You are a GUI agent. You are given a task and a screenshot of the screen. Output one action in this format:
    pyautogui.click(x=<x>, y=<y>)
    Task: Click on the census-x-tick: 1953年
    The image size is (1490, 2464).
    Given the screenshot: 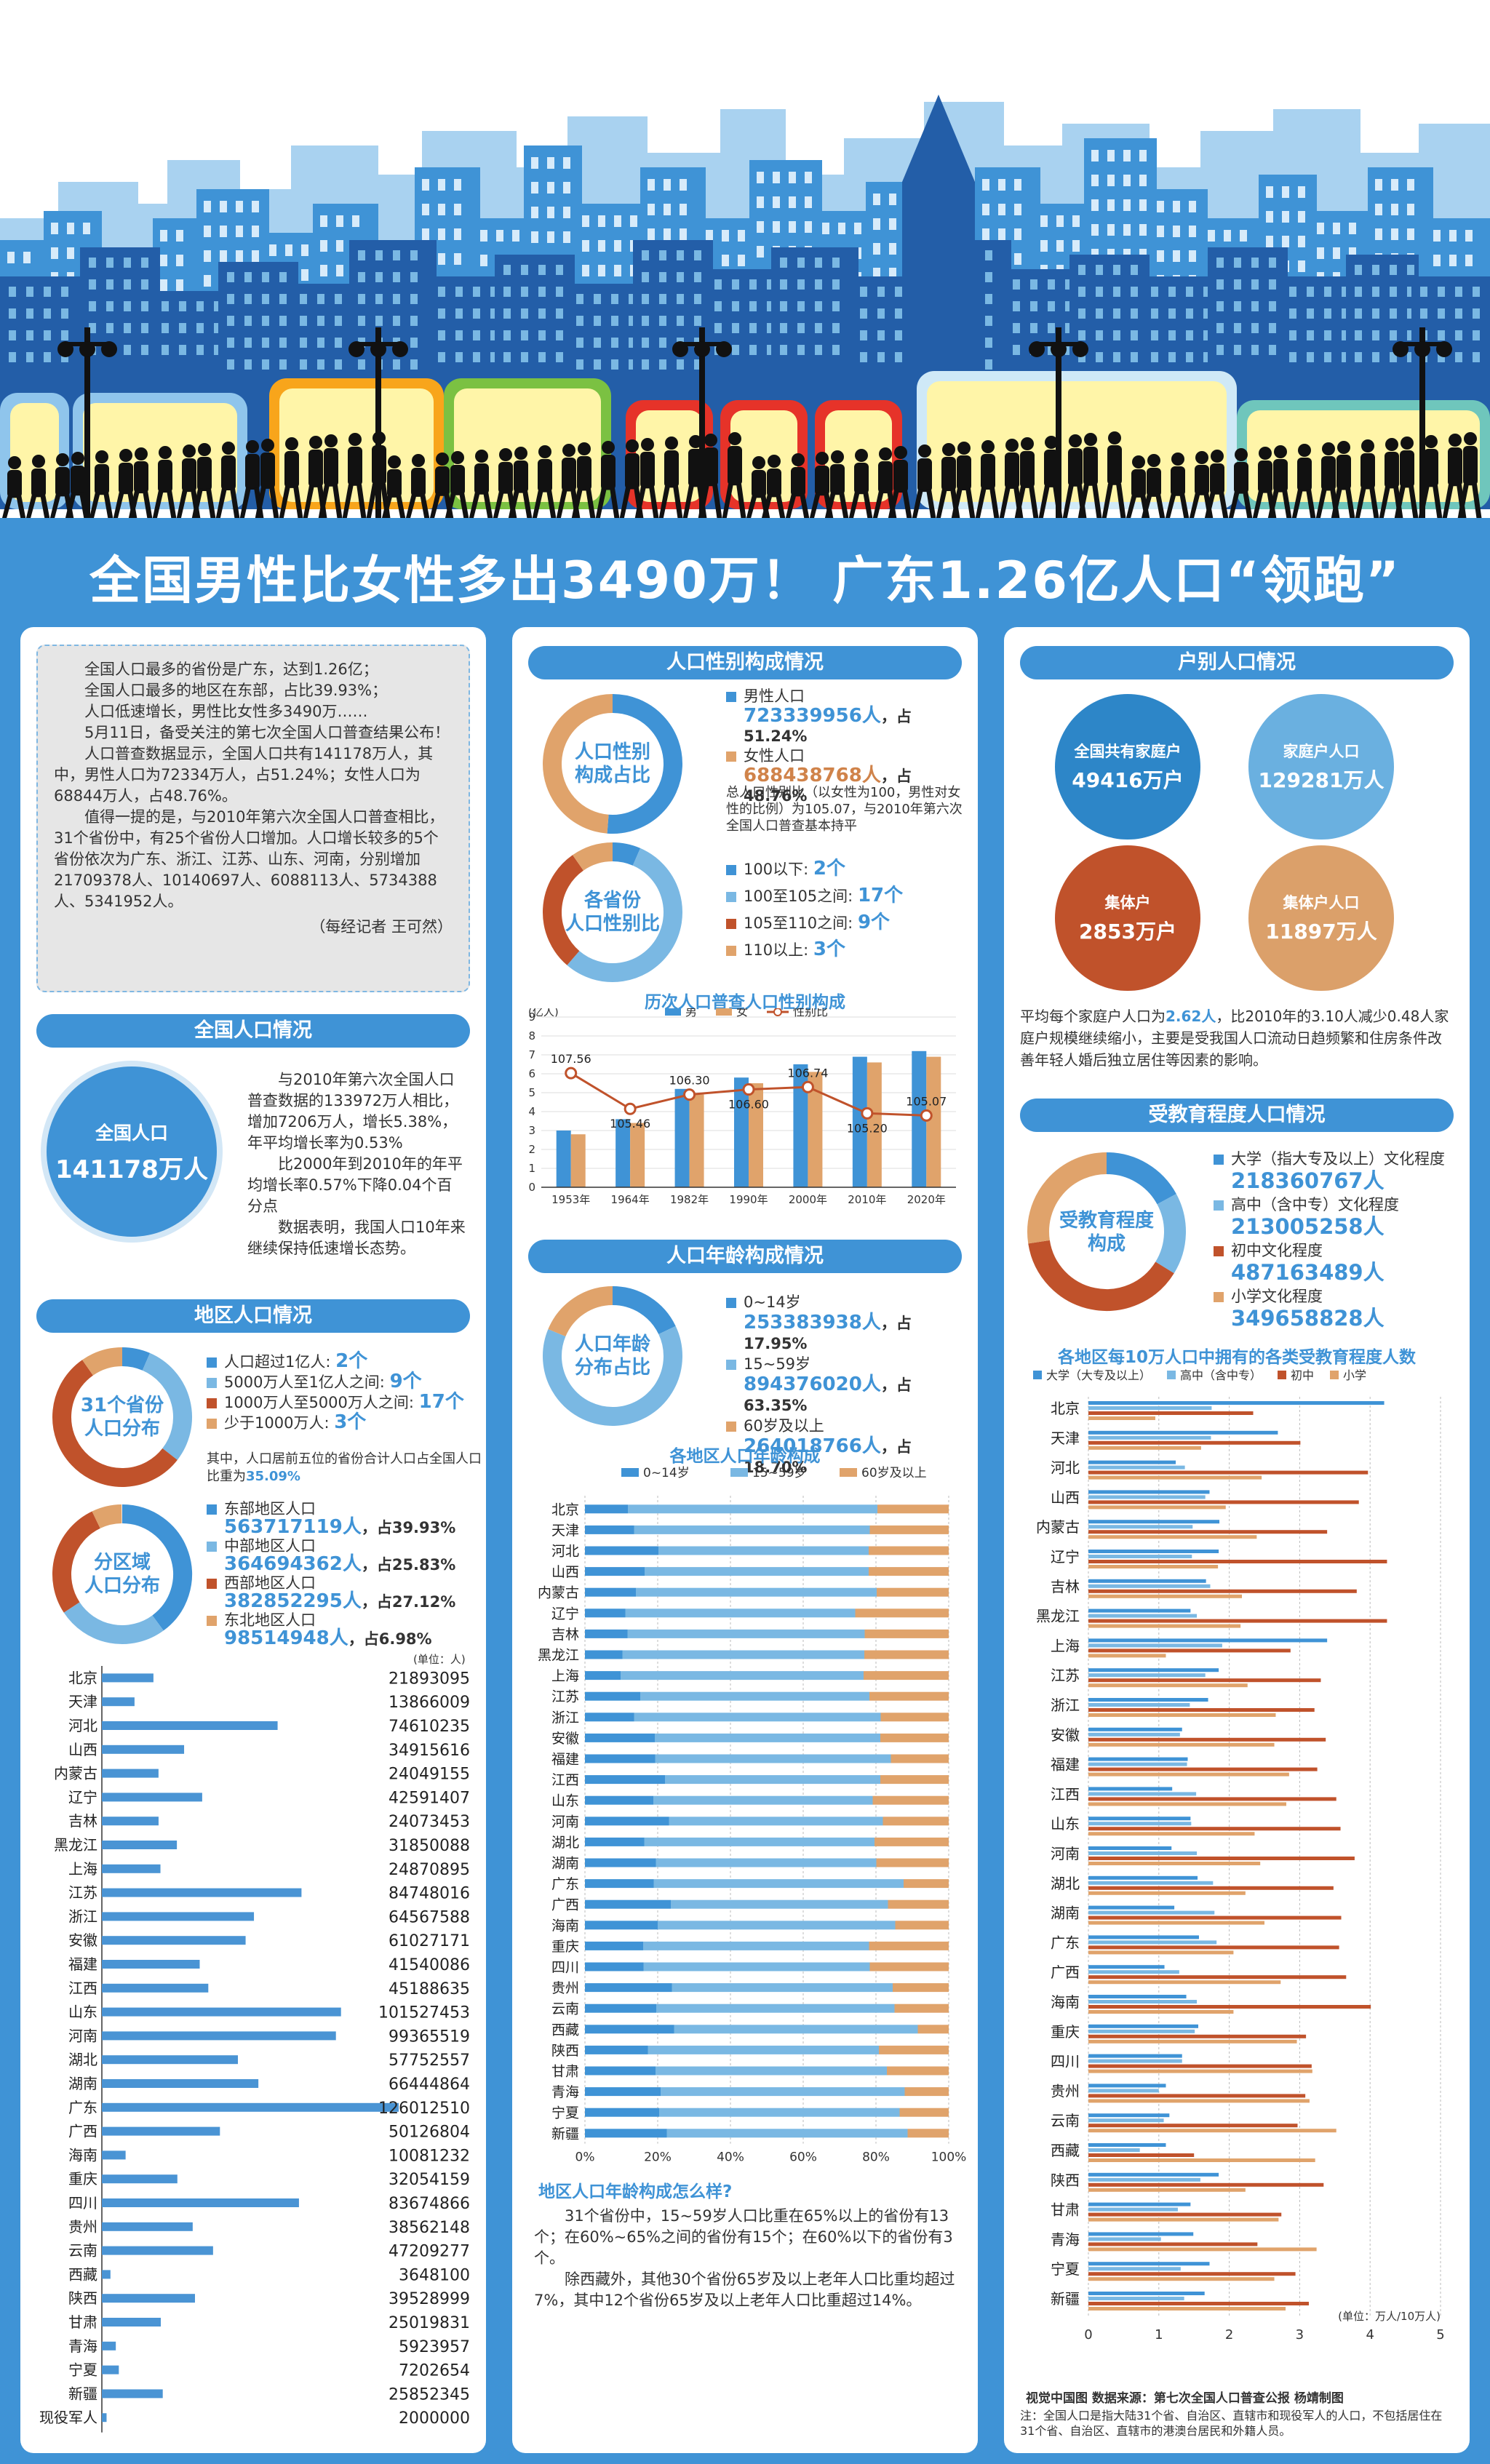 What is the action you would take?
    pyautogui.click(x=570, y=1199)
    